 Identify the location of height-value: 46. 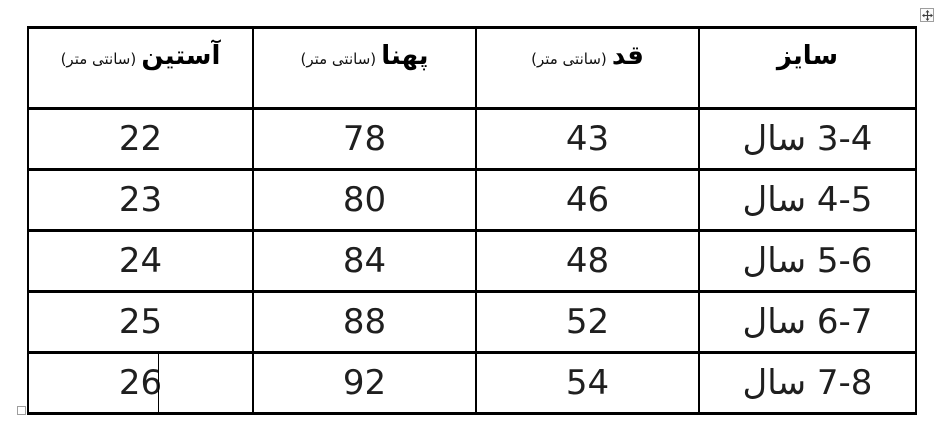
(587, 200).